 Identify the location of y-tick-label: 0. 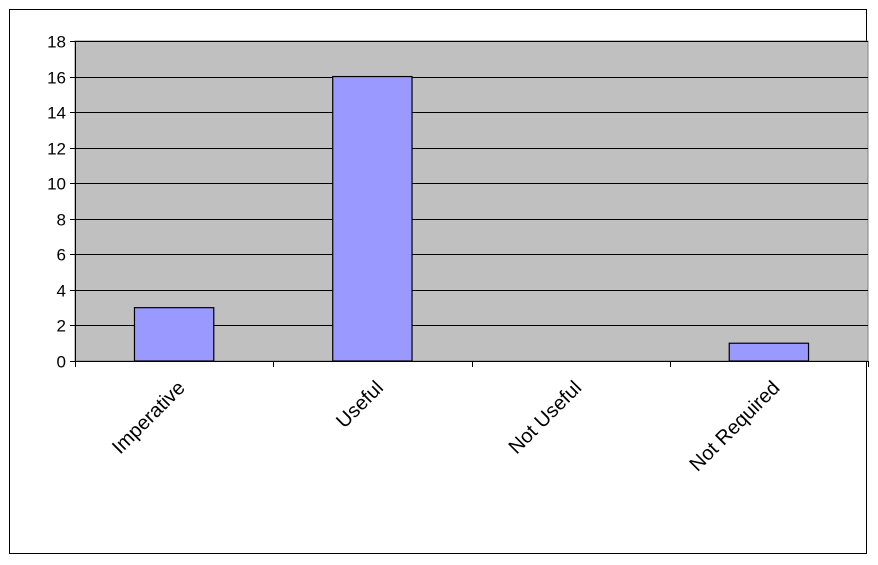
(61, 362).